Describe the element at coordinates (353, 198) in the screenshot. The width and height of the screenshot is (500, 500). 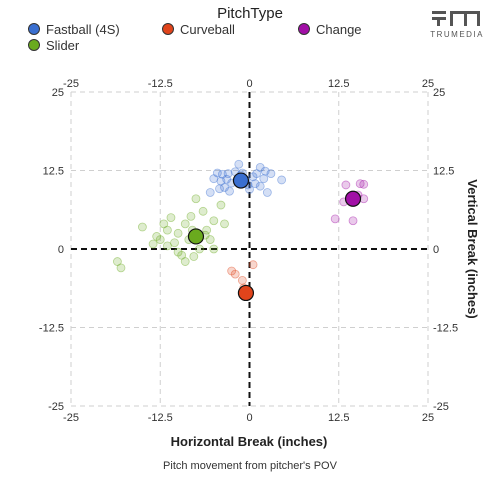
I see `average-marker-change` at that location.